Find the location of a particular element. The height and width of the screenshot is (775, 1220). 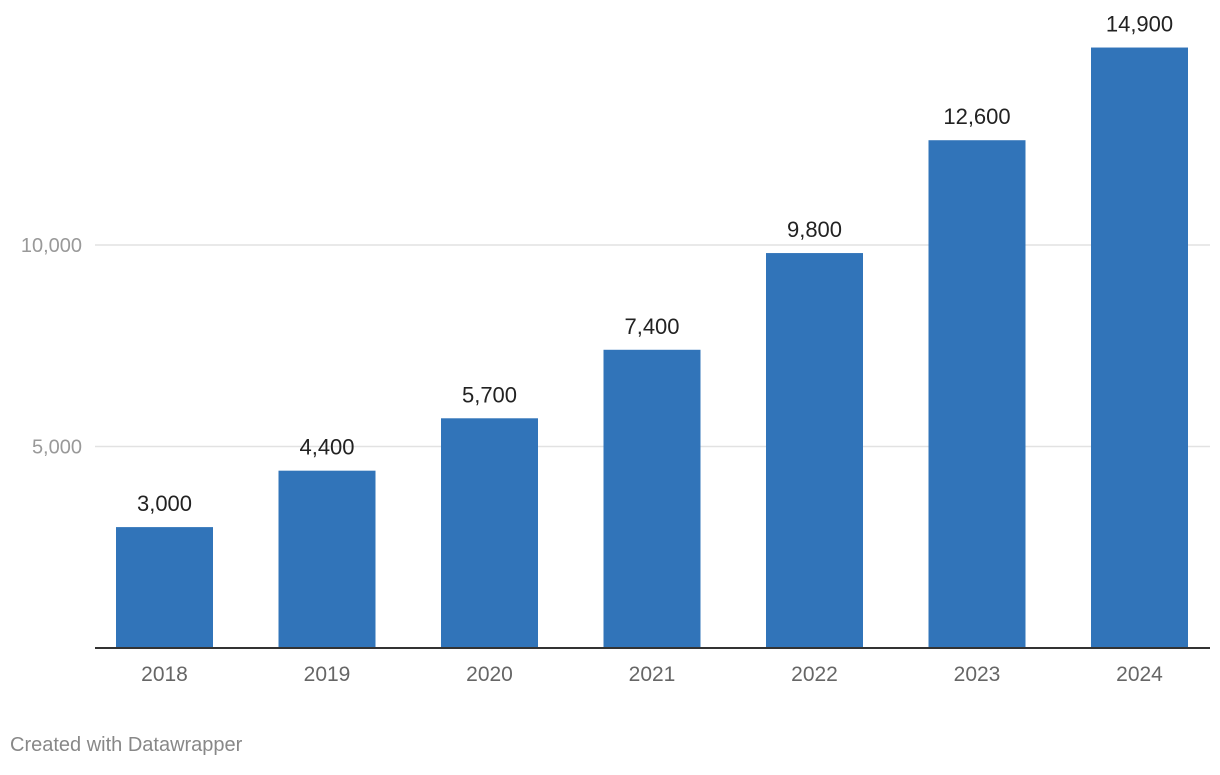

y-tick-label: 10,000 is located at coordinates (51, 246).